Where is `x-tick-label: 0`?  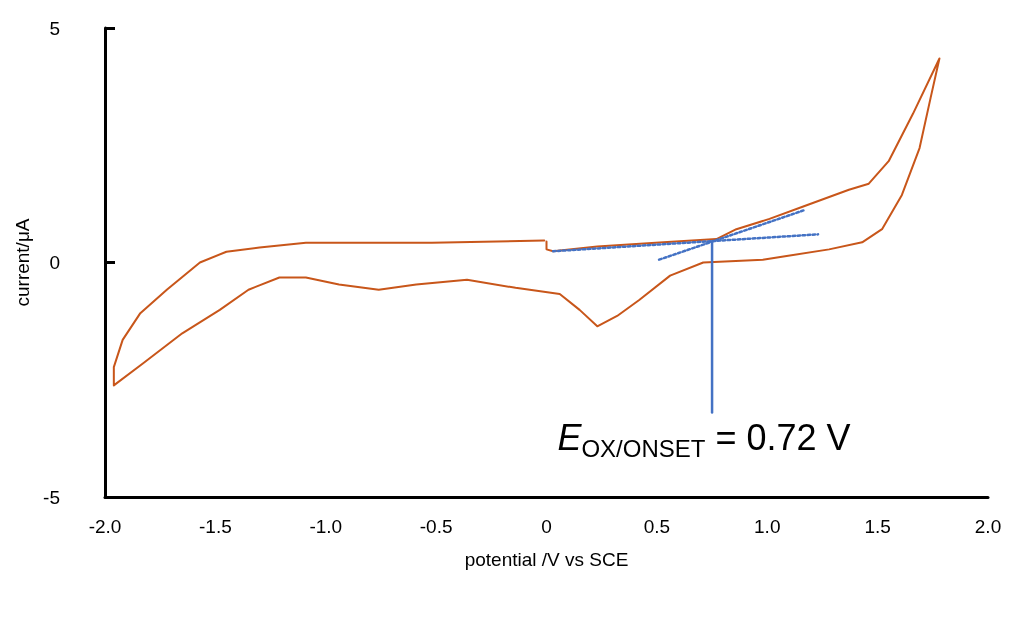 x-tick-label: 0 is located at coordinates (546, 526).